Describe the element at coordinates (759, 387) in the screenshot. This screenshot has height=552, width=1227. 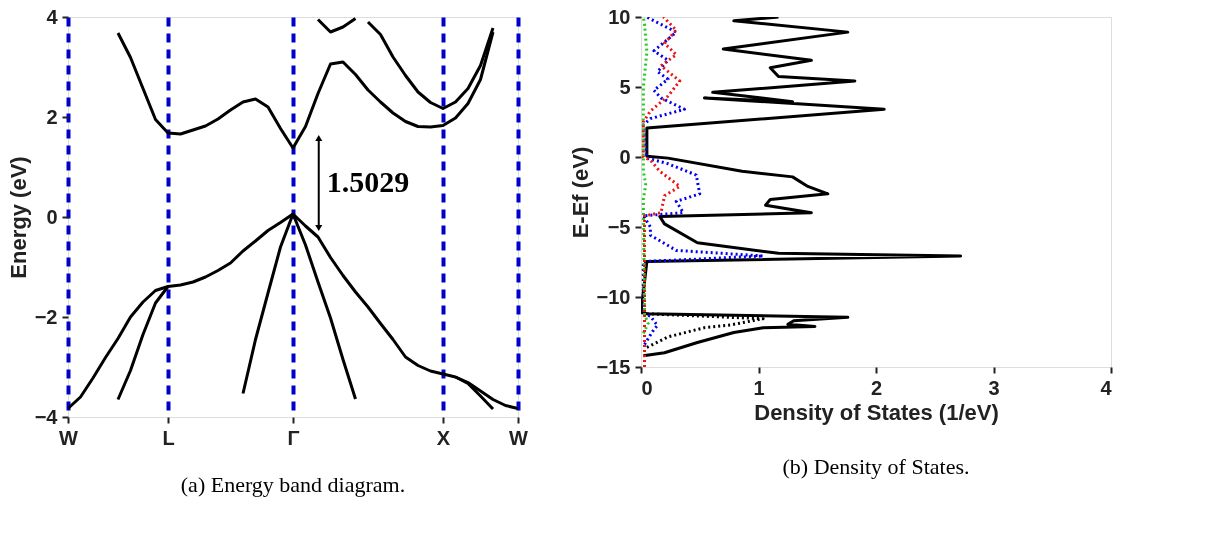
I see `x-tick-label: 1` at that location.